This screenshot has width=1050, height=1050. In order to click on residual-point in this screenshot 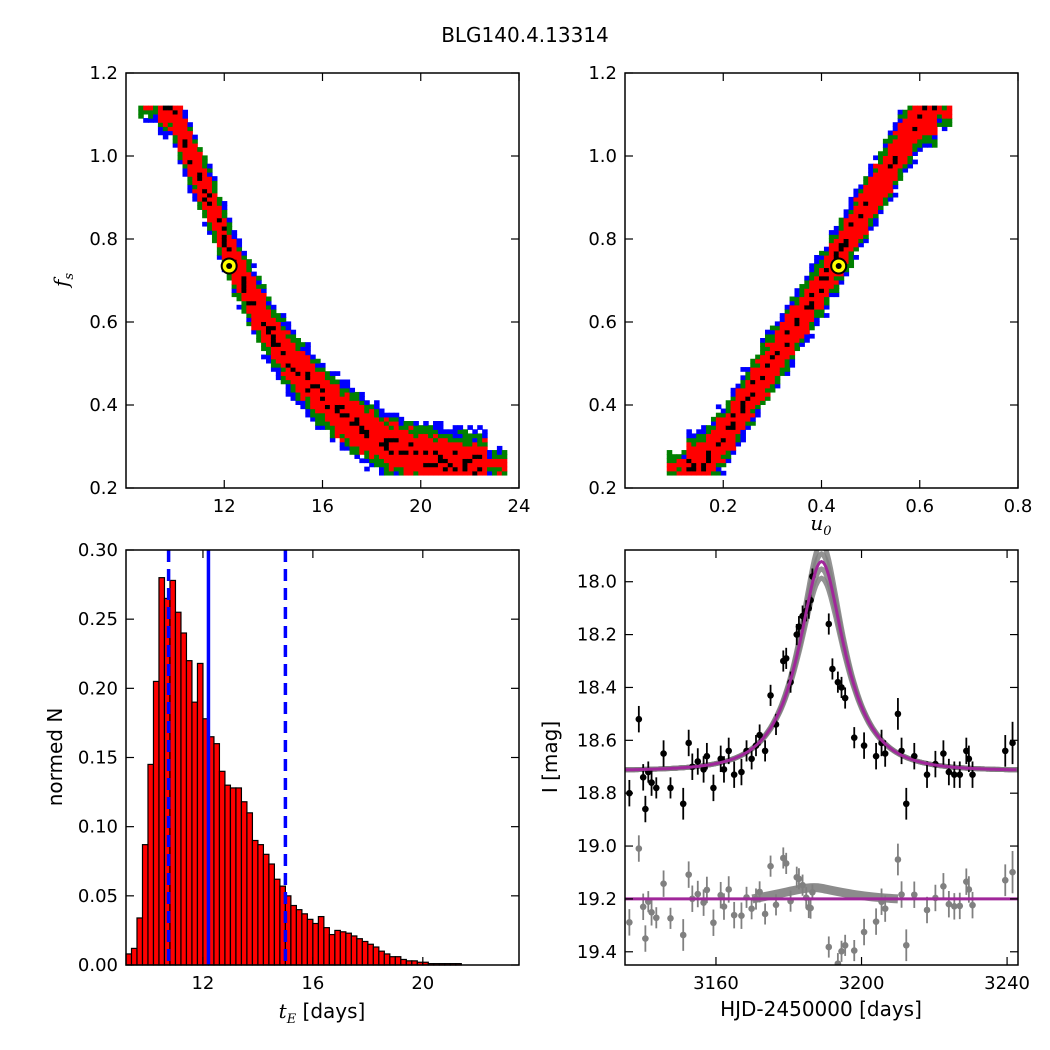, I will do `click(721, 895)`.